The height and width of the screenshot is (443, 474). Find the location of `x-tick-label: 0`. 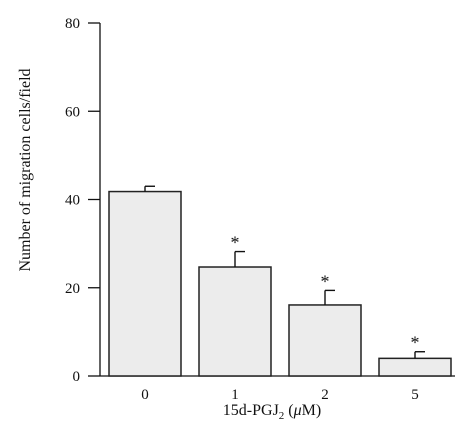

x-tick-label: 0 is located at coordinates (145, 395).